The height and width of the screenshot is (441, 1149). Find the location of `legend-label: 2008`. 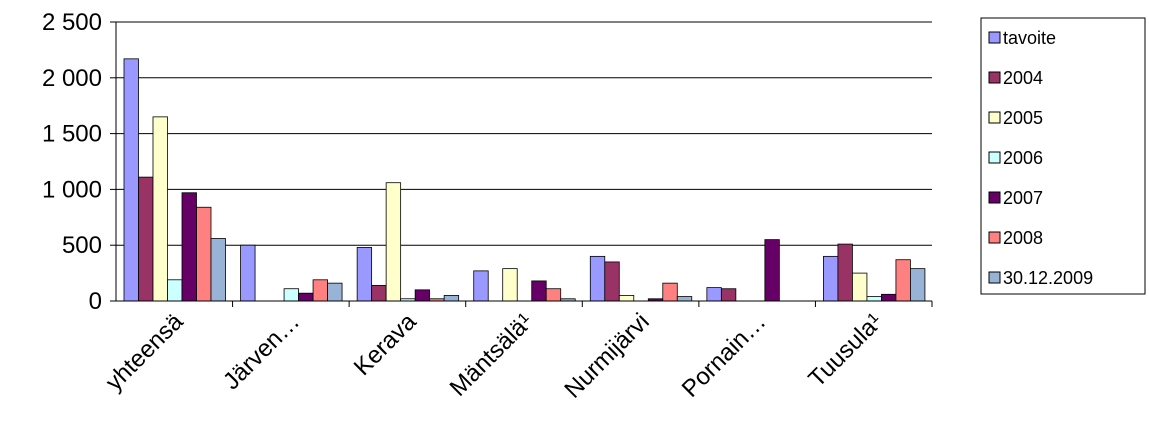

legend-label: 2008 is located at coordinates (1023, 238).